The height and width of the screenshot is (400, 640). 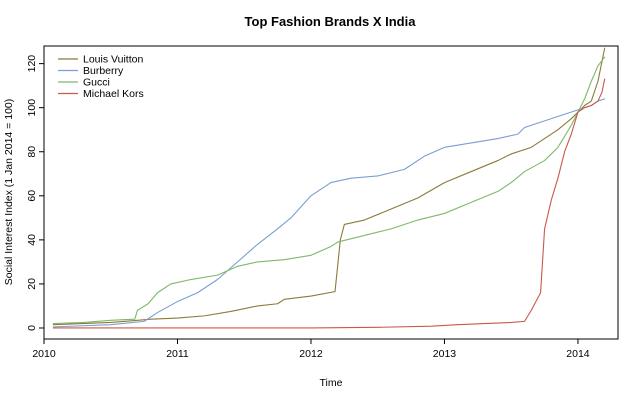 What do you see at coordinates (331, 383) in the screenshot?
I see `x-axis-label: Time` at bounding box center [331, 383].